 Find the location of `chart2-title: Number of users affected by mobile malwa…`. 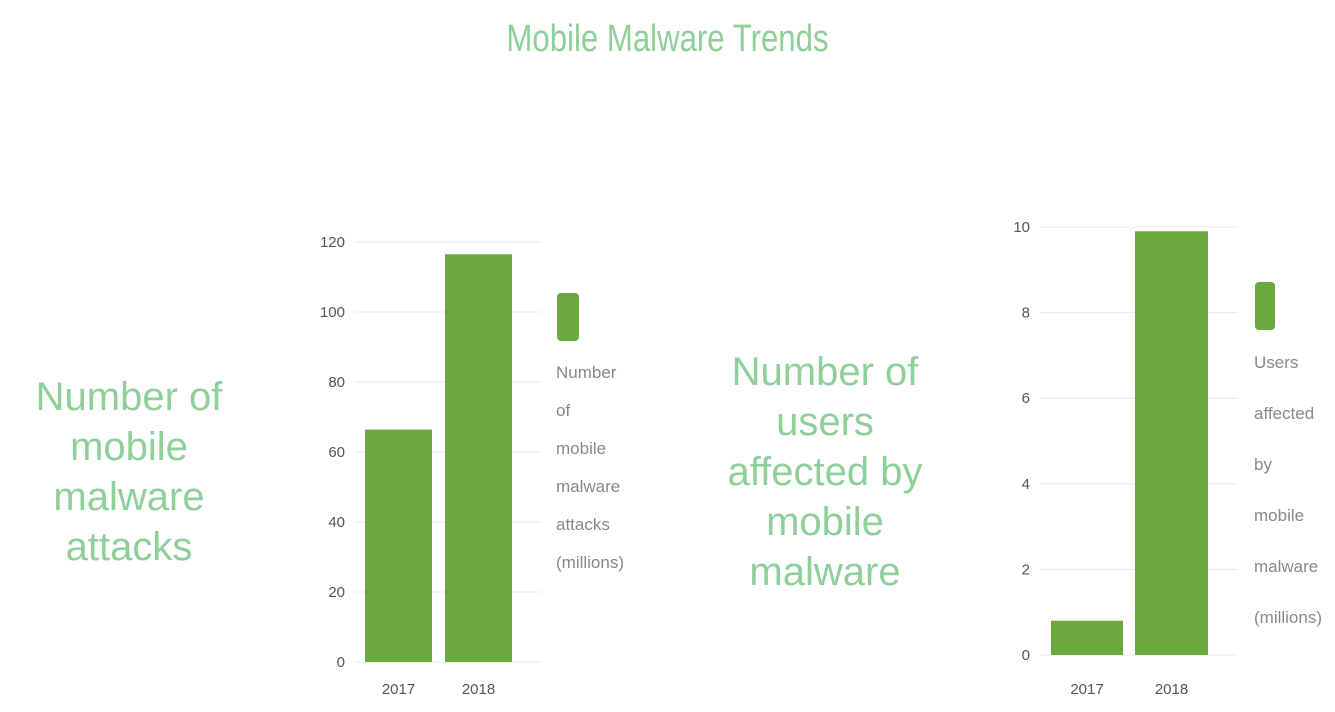

chart2-title: Number of users affected by mobile malwa… is located at coordinates (825, 472).